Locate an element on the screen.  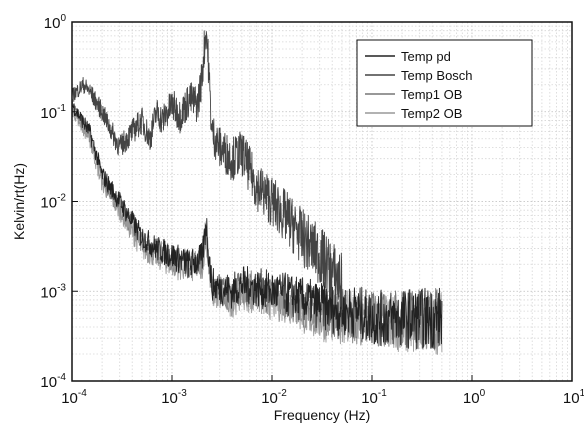
y-axis-label: Kelvin/rt(Hz) is located at coordinates (19, 201).